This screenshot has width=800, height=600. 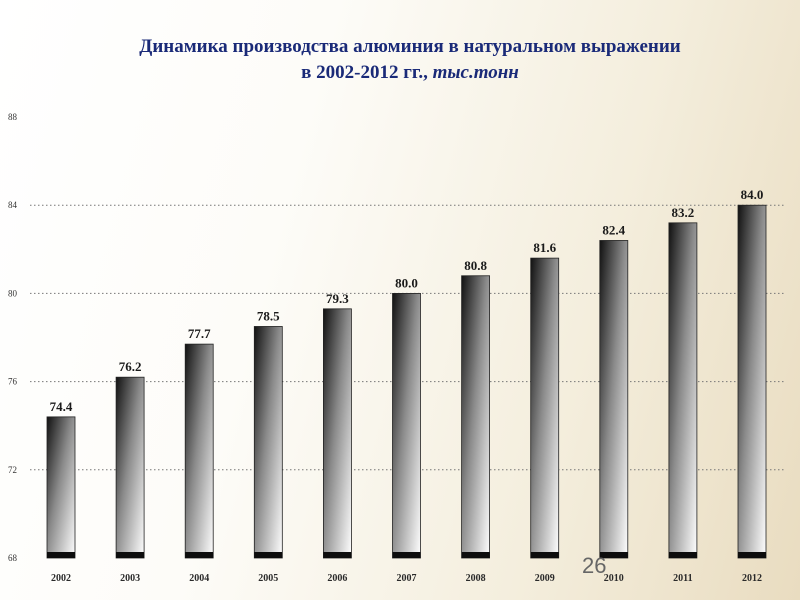 What do you see at coordinates (337, 578) in the screenshot?
I see `x-tick-label: 2006` at bounding box center [337, 578].